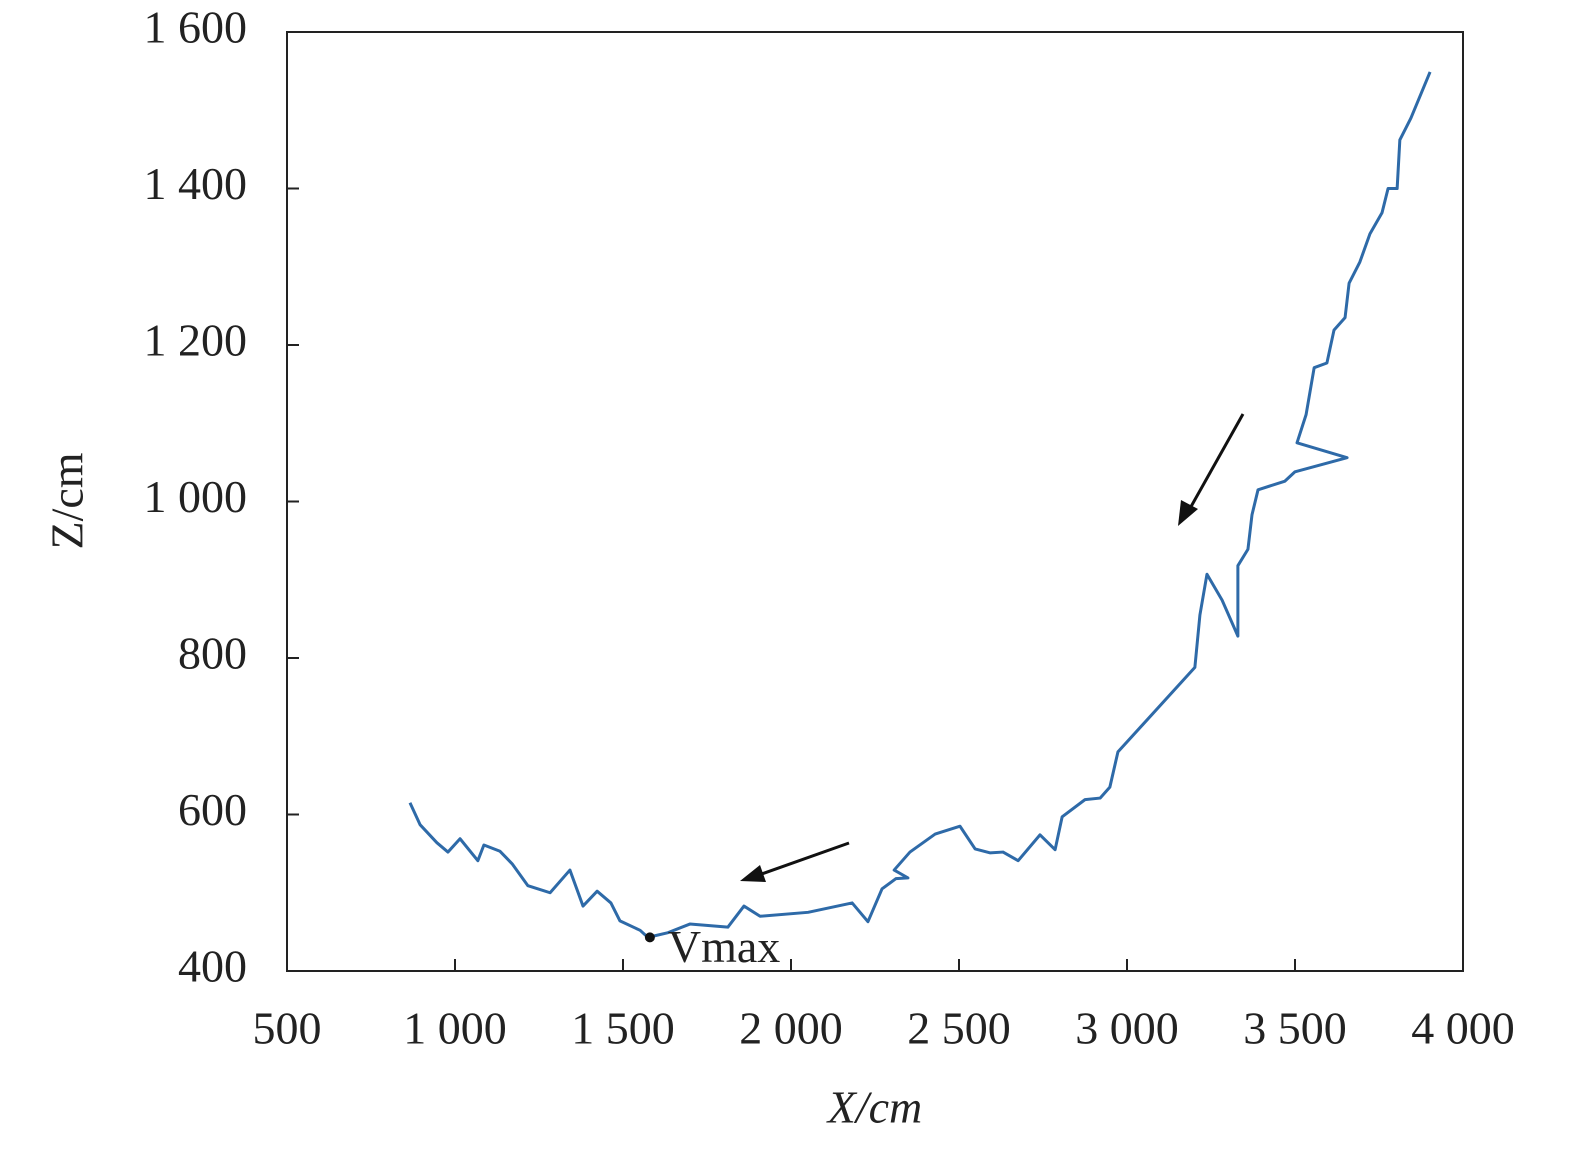  Describe the element at coordinates (724, 946) in the screenshot. I see `vmax-label: Vmax` at that location.